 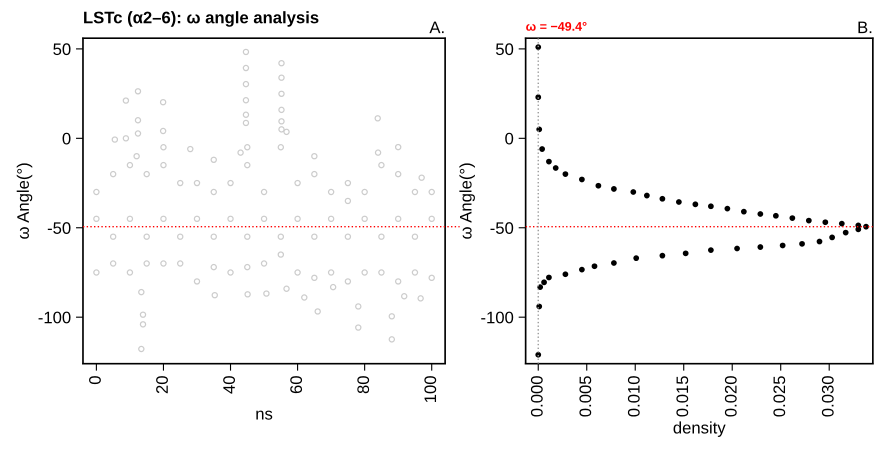 What do you see at coordinates (828, 396) in the screenshot?
I see `x-tick-label: 0.030` at bounding box center [828, 396].